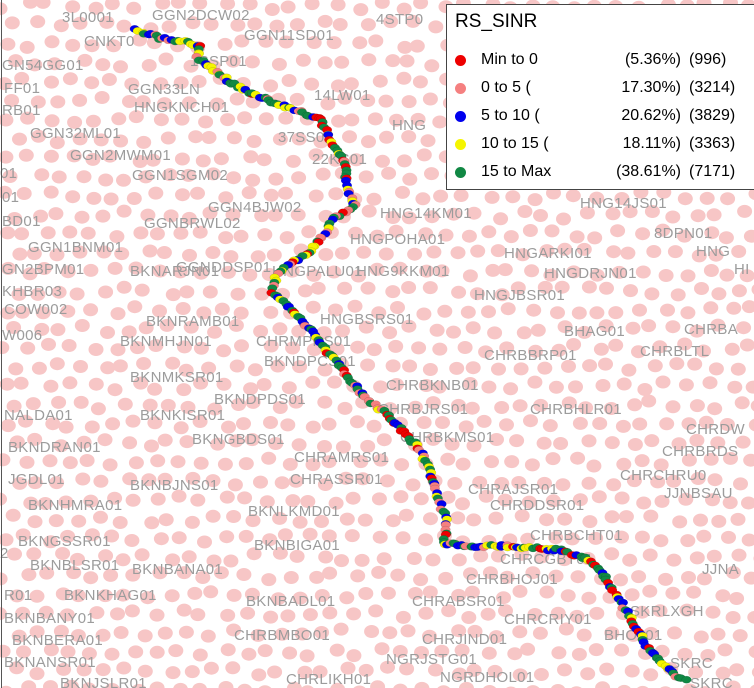 This screenshot has width=754, height=688. Describe the element at coordinates (43, 65) in the screenshot. I see `site-label: GN54GG01` at that location.